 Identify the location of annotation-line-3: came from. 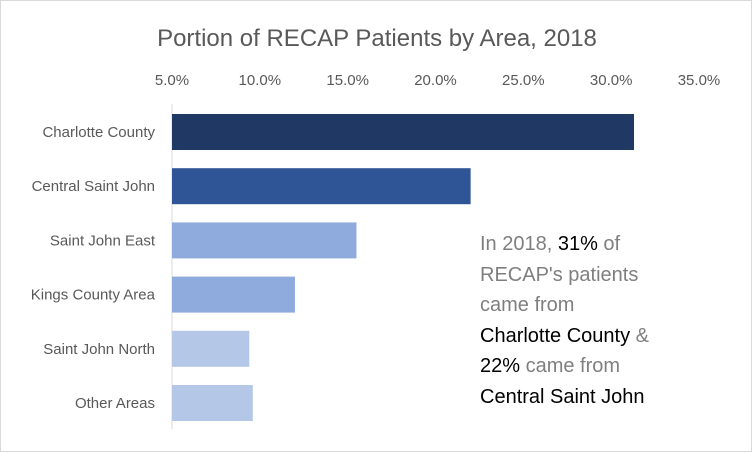
(527, 305).